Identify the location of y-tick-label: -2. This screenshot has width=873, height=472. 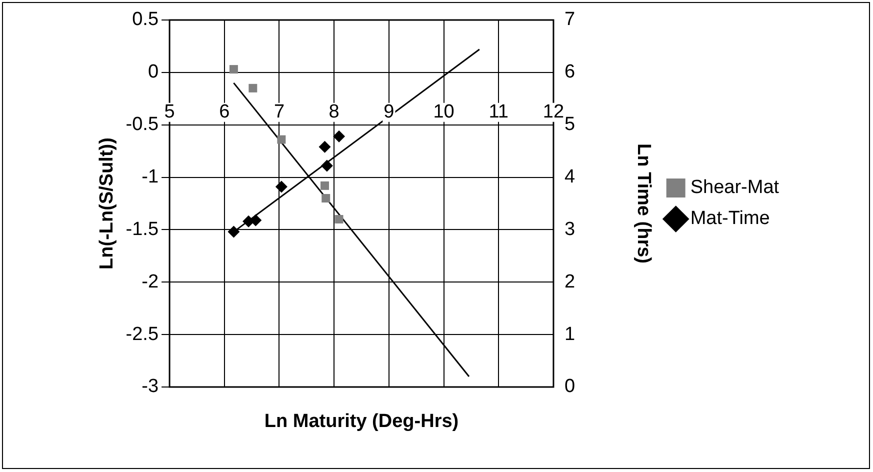
(150, 281).